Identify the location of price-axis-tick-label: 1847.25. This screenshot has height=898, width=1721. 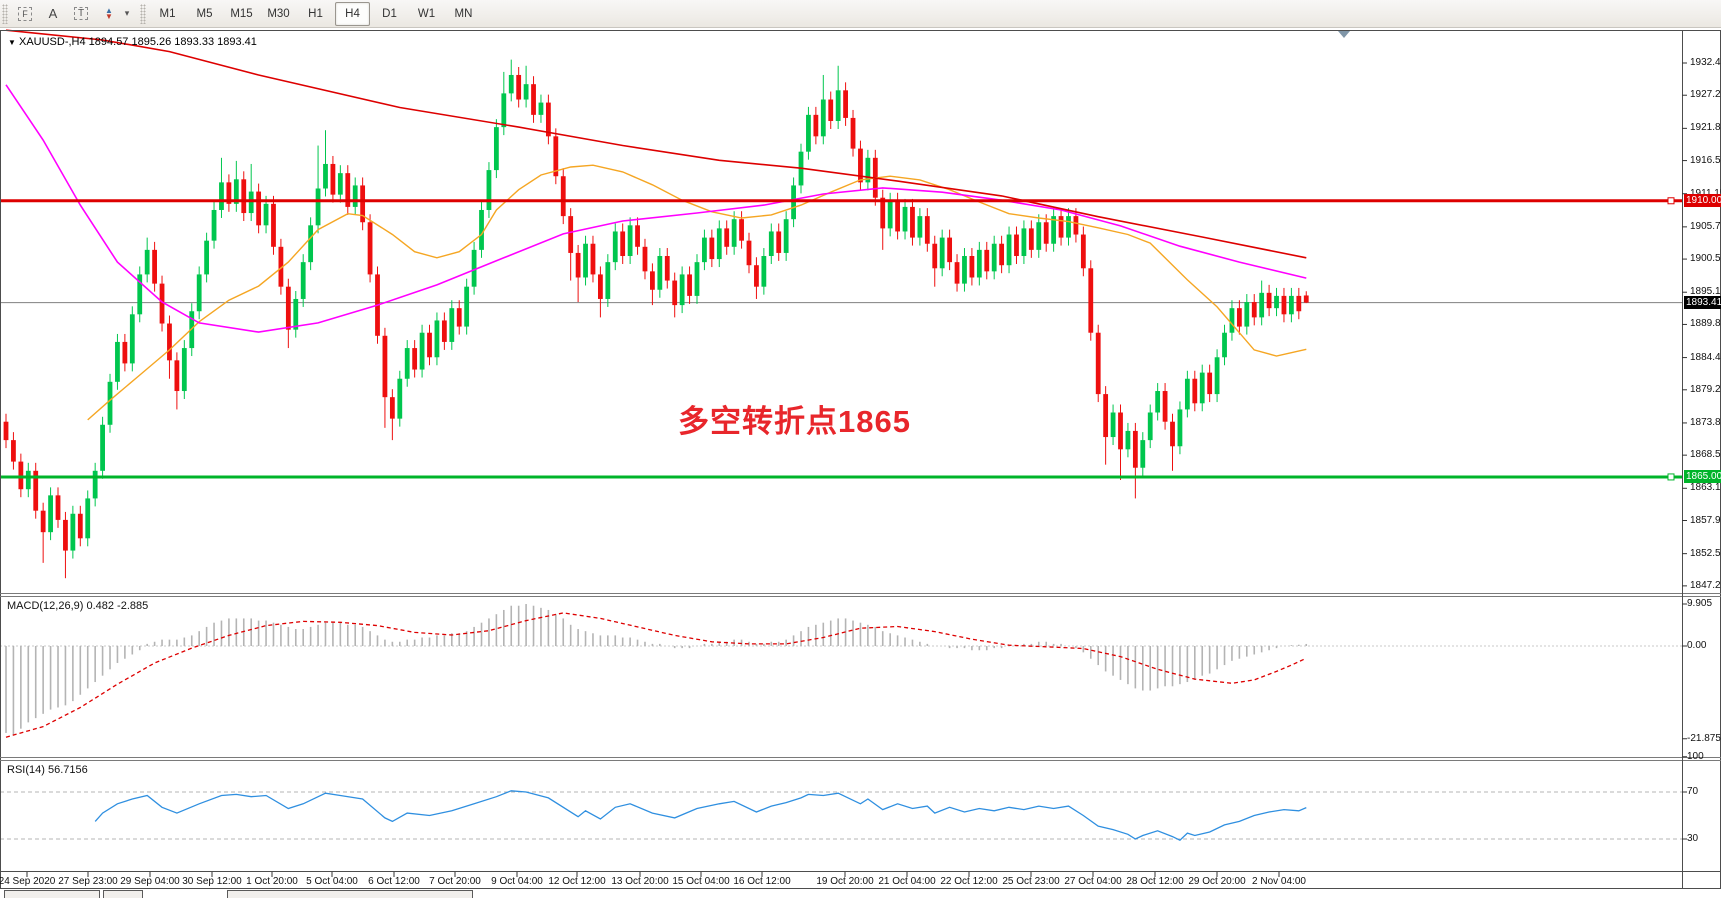
(1705, 585).